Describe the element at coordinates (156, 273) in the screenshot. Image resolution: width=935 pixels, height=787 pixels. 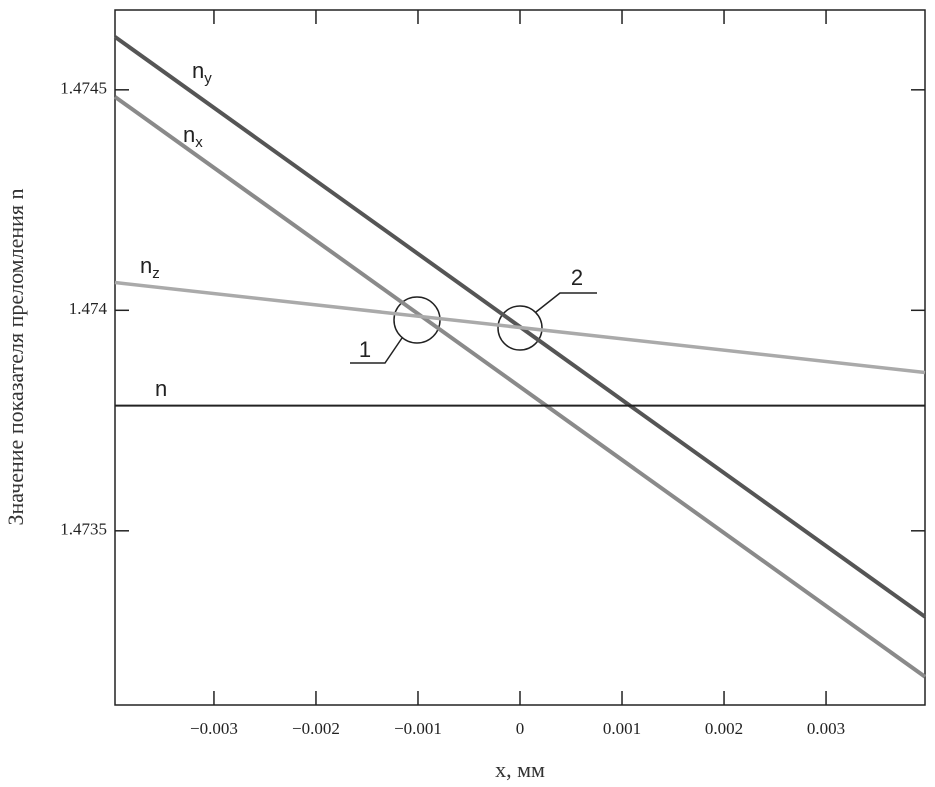
I see `label-sub: z` at that location.